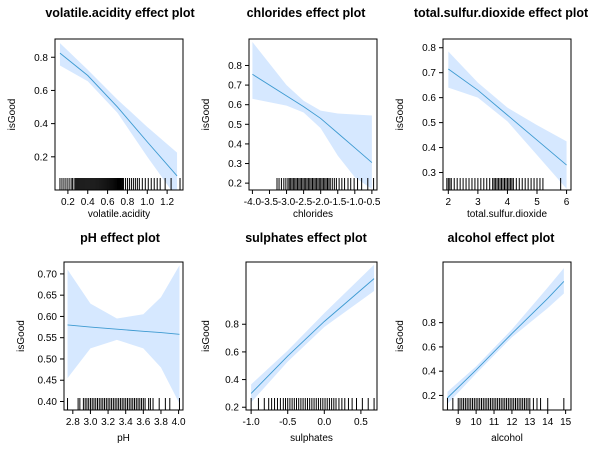  Describe the element at coordinates (512, 422) in the screenshot. I see `x-tick-label: 12` at that location.